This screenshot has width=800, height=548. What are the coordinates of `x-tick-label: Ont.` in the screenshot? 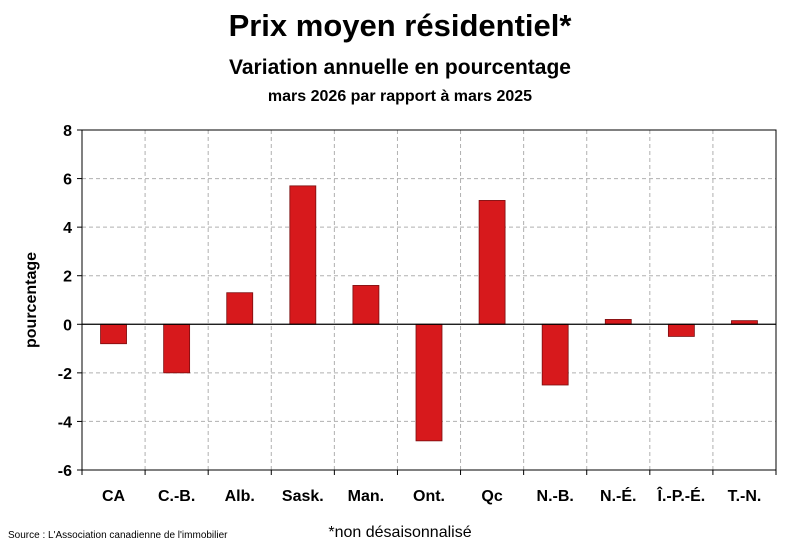 It's located at (429, 496).